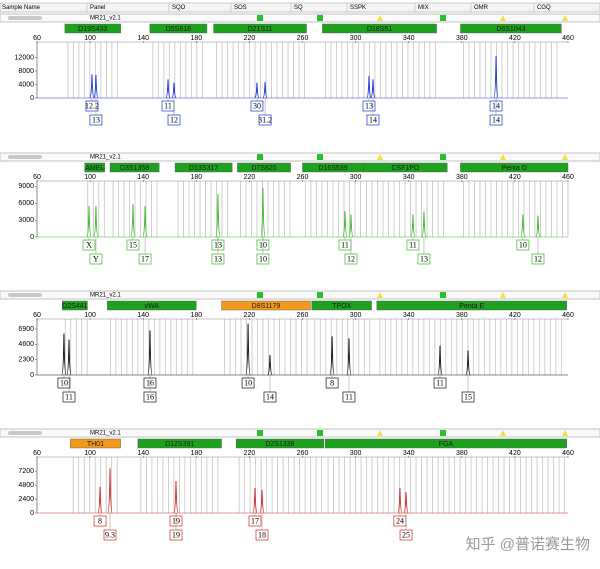 This screenshot has height=569, width=600. I want to click on locus-name: D6S1043, so click(510, 29).